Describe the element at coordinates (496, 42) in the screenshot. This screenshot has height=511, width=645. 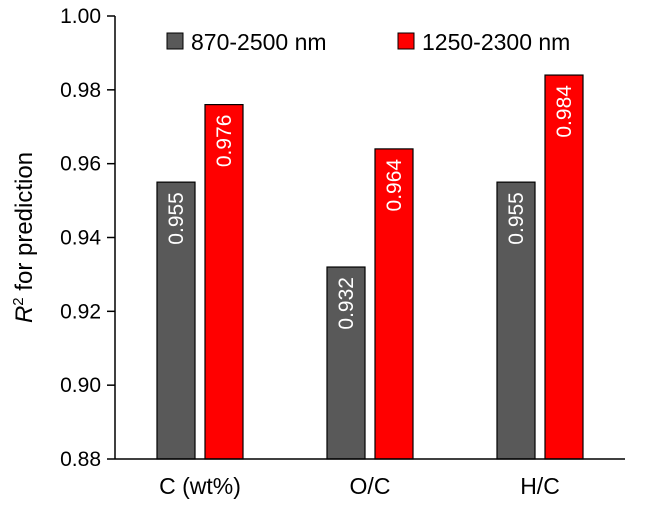
I see `legend-label: 1250-2300 nm` at that location.